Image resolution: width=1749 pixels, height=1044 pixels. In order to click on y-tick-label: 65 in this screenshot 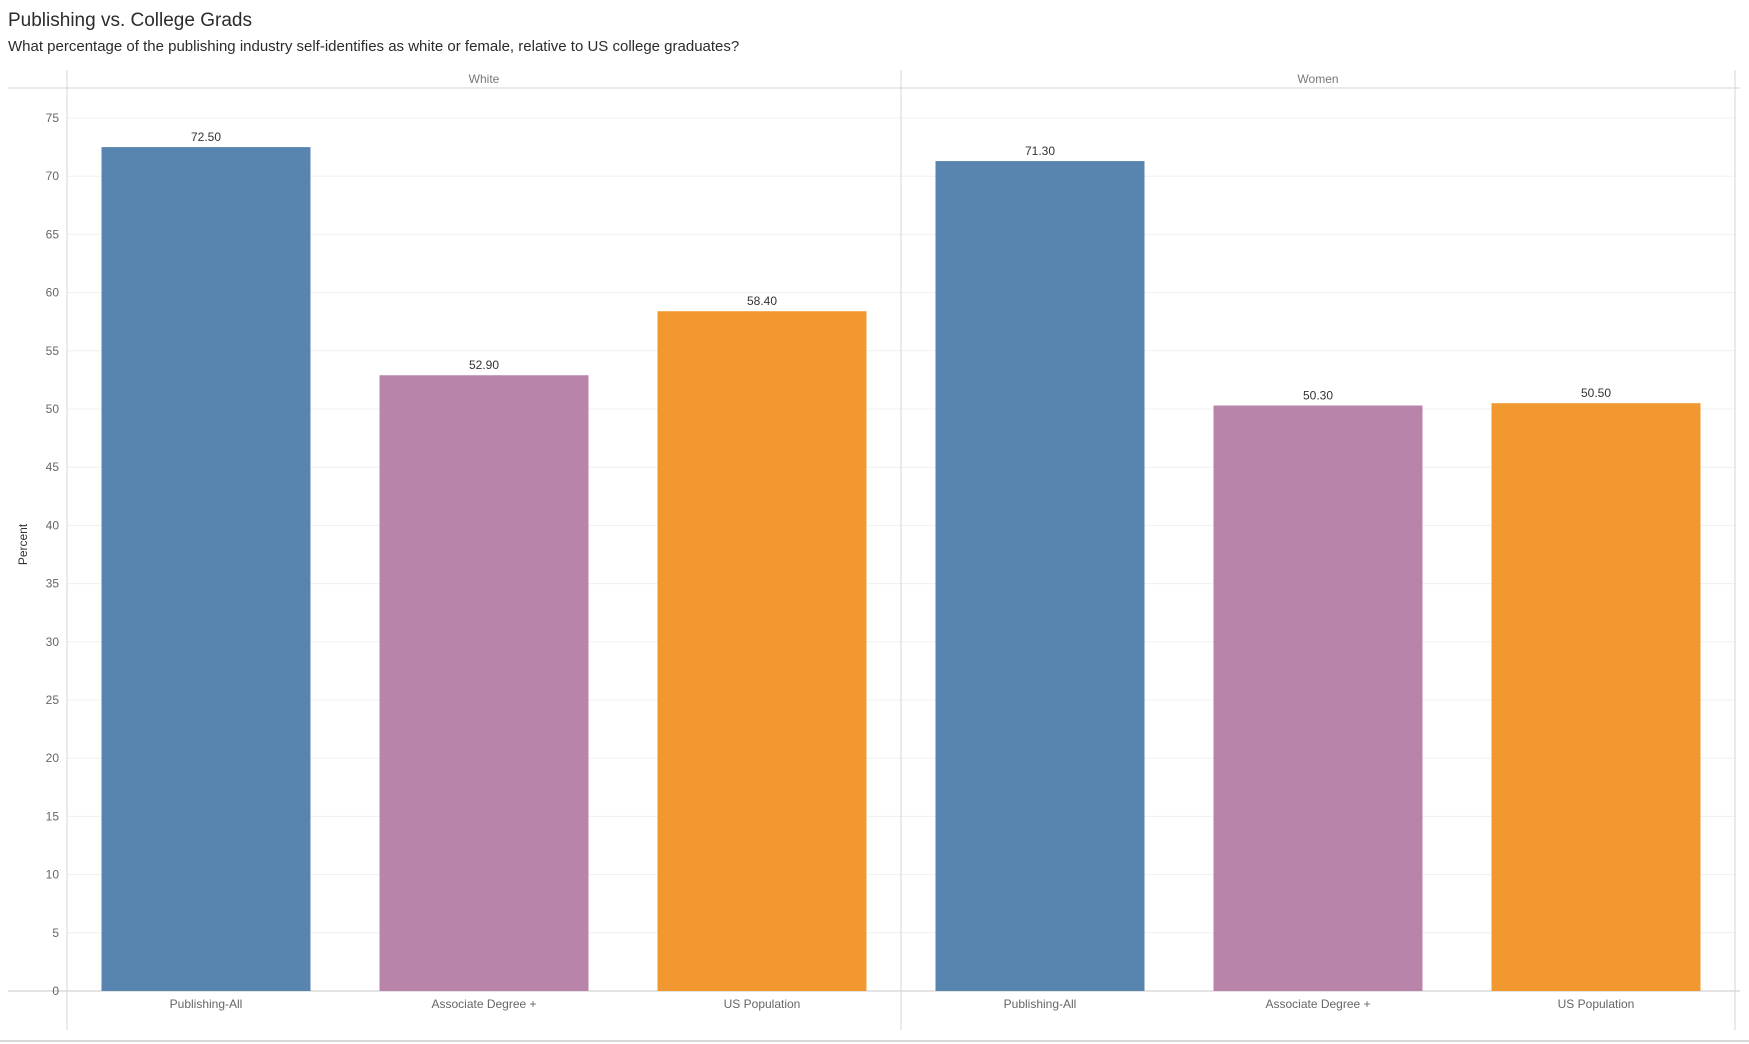, I will do `click(53, 234)`.